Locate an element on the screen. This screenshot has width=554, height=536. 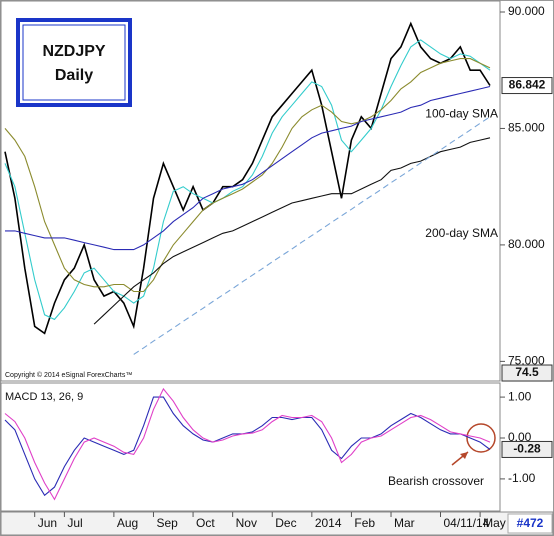
y-tick-label: 80.000 is located at coordinates (526, 244).